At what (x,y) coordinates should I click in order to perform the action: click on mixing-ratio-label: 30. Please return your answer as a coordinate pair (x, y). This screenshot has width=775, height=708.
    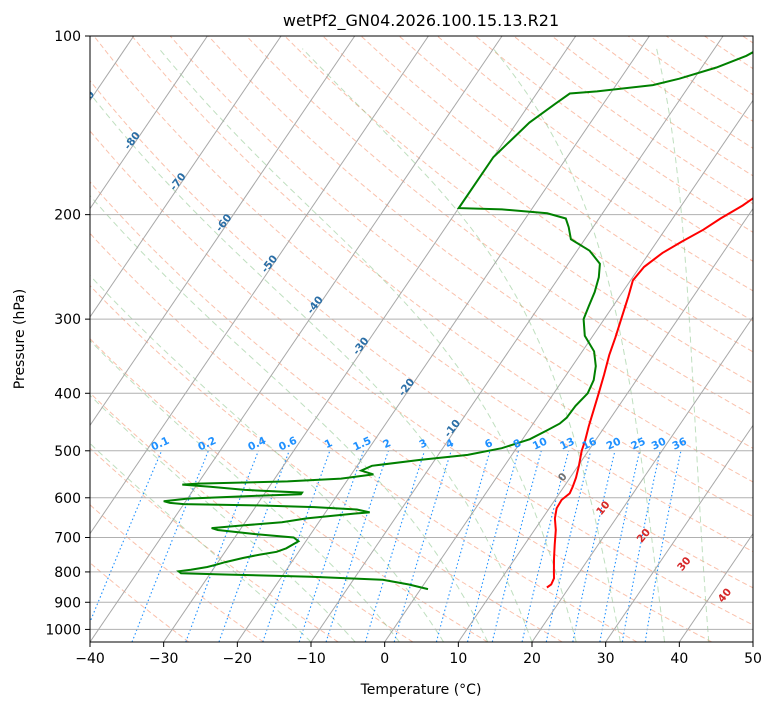
    Looking at the image, I should click on (659, 444).